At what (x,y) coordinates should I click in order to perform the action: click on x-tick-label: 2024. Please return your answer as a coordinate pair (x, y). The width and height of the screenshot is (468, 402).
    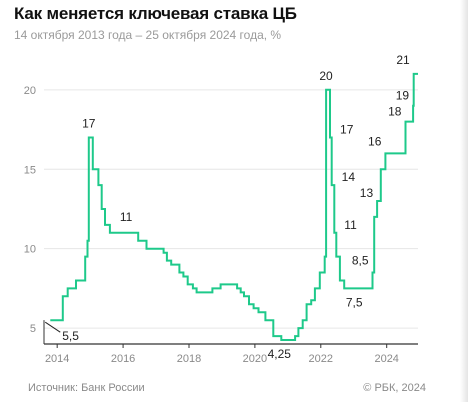
    Looking at the image, I should click on (386, 359).